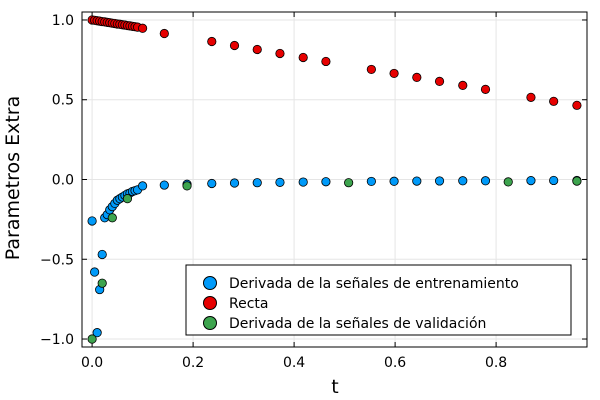 This screenshot has width=600, height=400. I want to click on x-tick-label: 0.0, so click(92, 363).